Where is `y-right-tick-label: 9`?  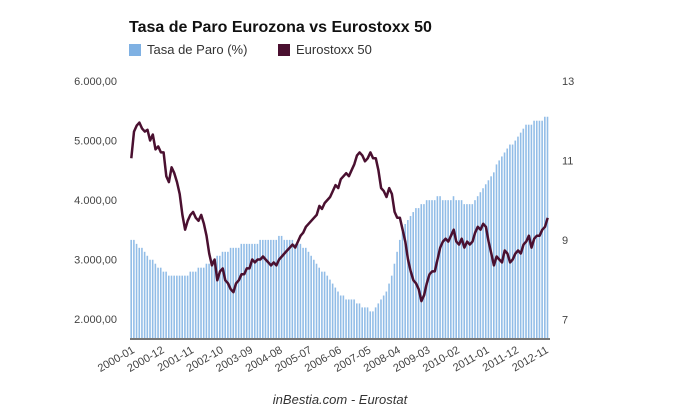 y-right-tick-label: 9 is located at coordinates (565, 241).